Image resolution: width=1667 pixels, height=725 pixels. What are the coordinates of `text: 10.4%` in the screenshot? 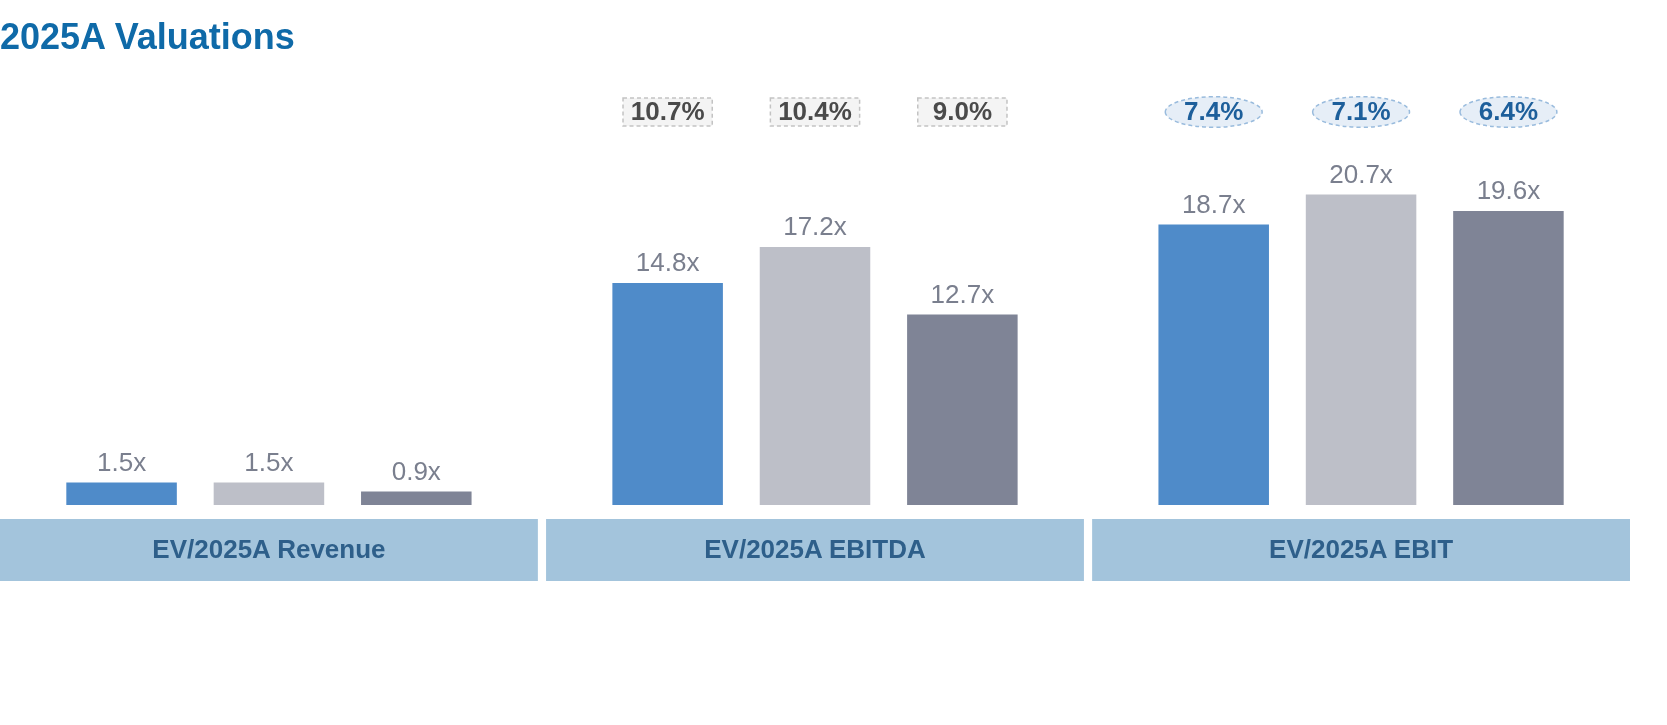 It's located at (815, 111).